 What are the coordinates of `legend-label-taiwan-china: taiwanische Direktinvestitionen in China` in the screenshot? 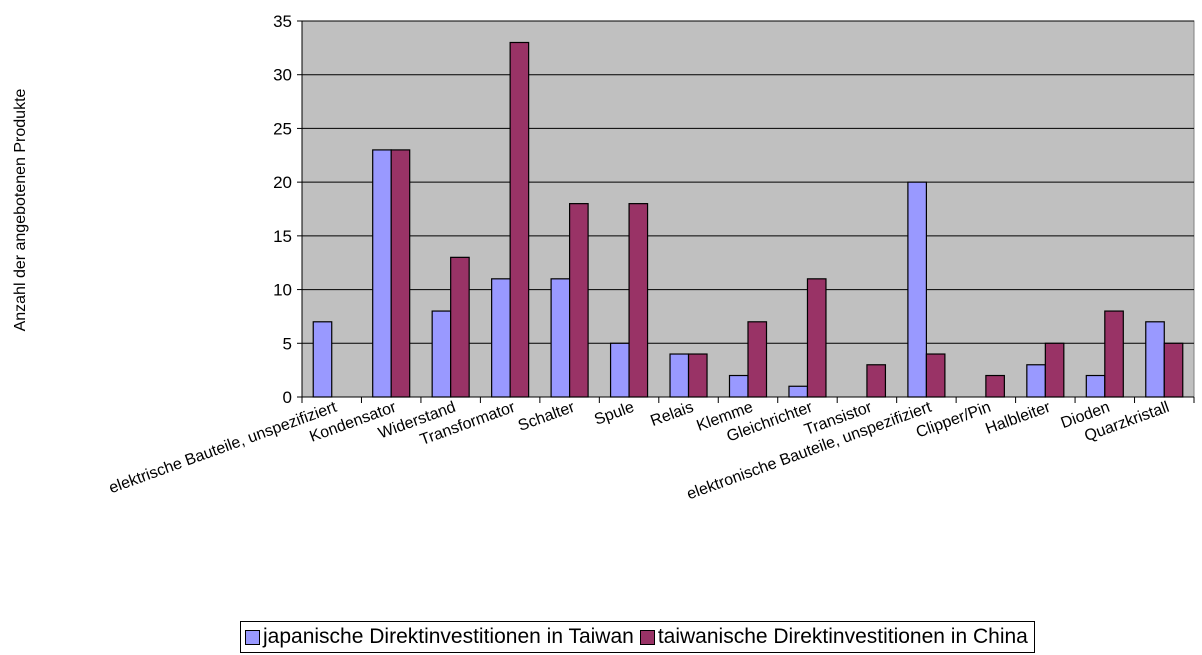 It's located at (842, 636).